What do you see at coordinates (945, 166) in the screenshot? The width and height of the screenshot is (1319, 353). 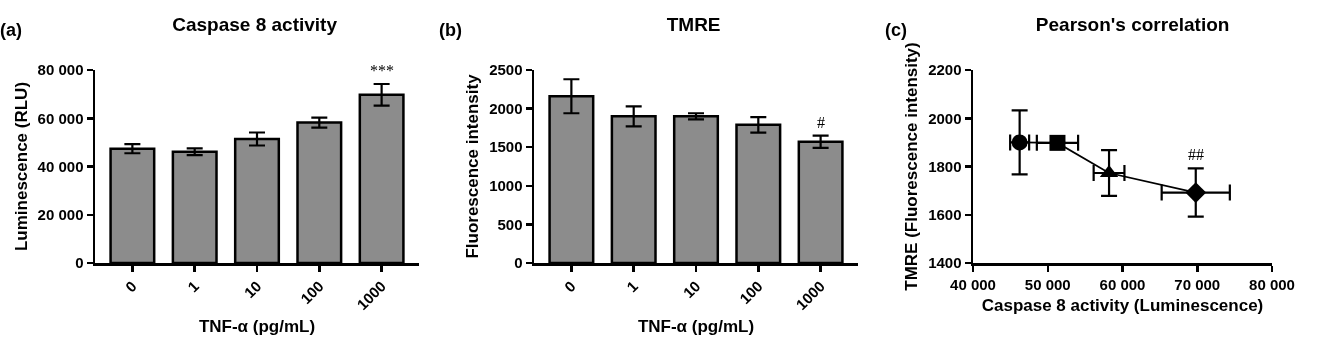 I see `y-tick-label: 1800` at bounding box center [945, 166].